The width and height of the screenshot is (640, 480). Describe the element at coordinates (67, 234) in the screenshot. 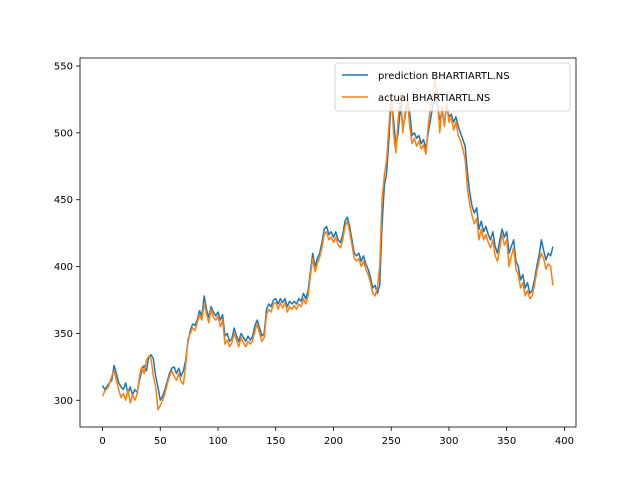

I see `y-axis: 300 350 400 450 500 550` at that location.